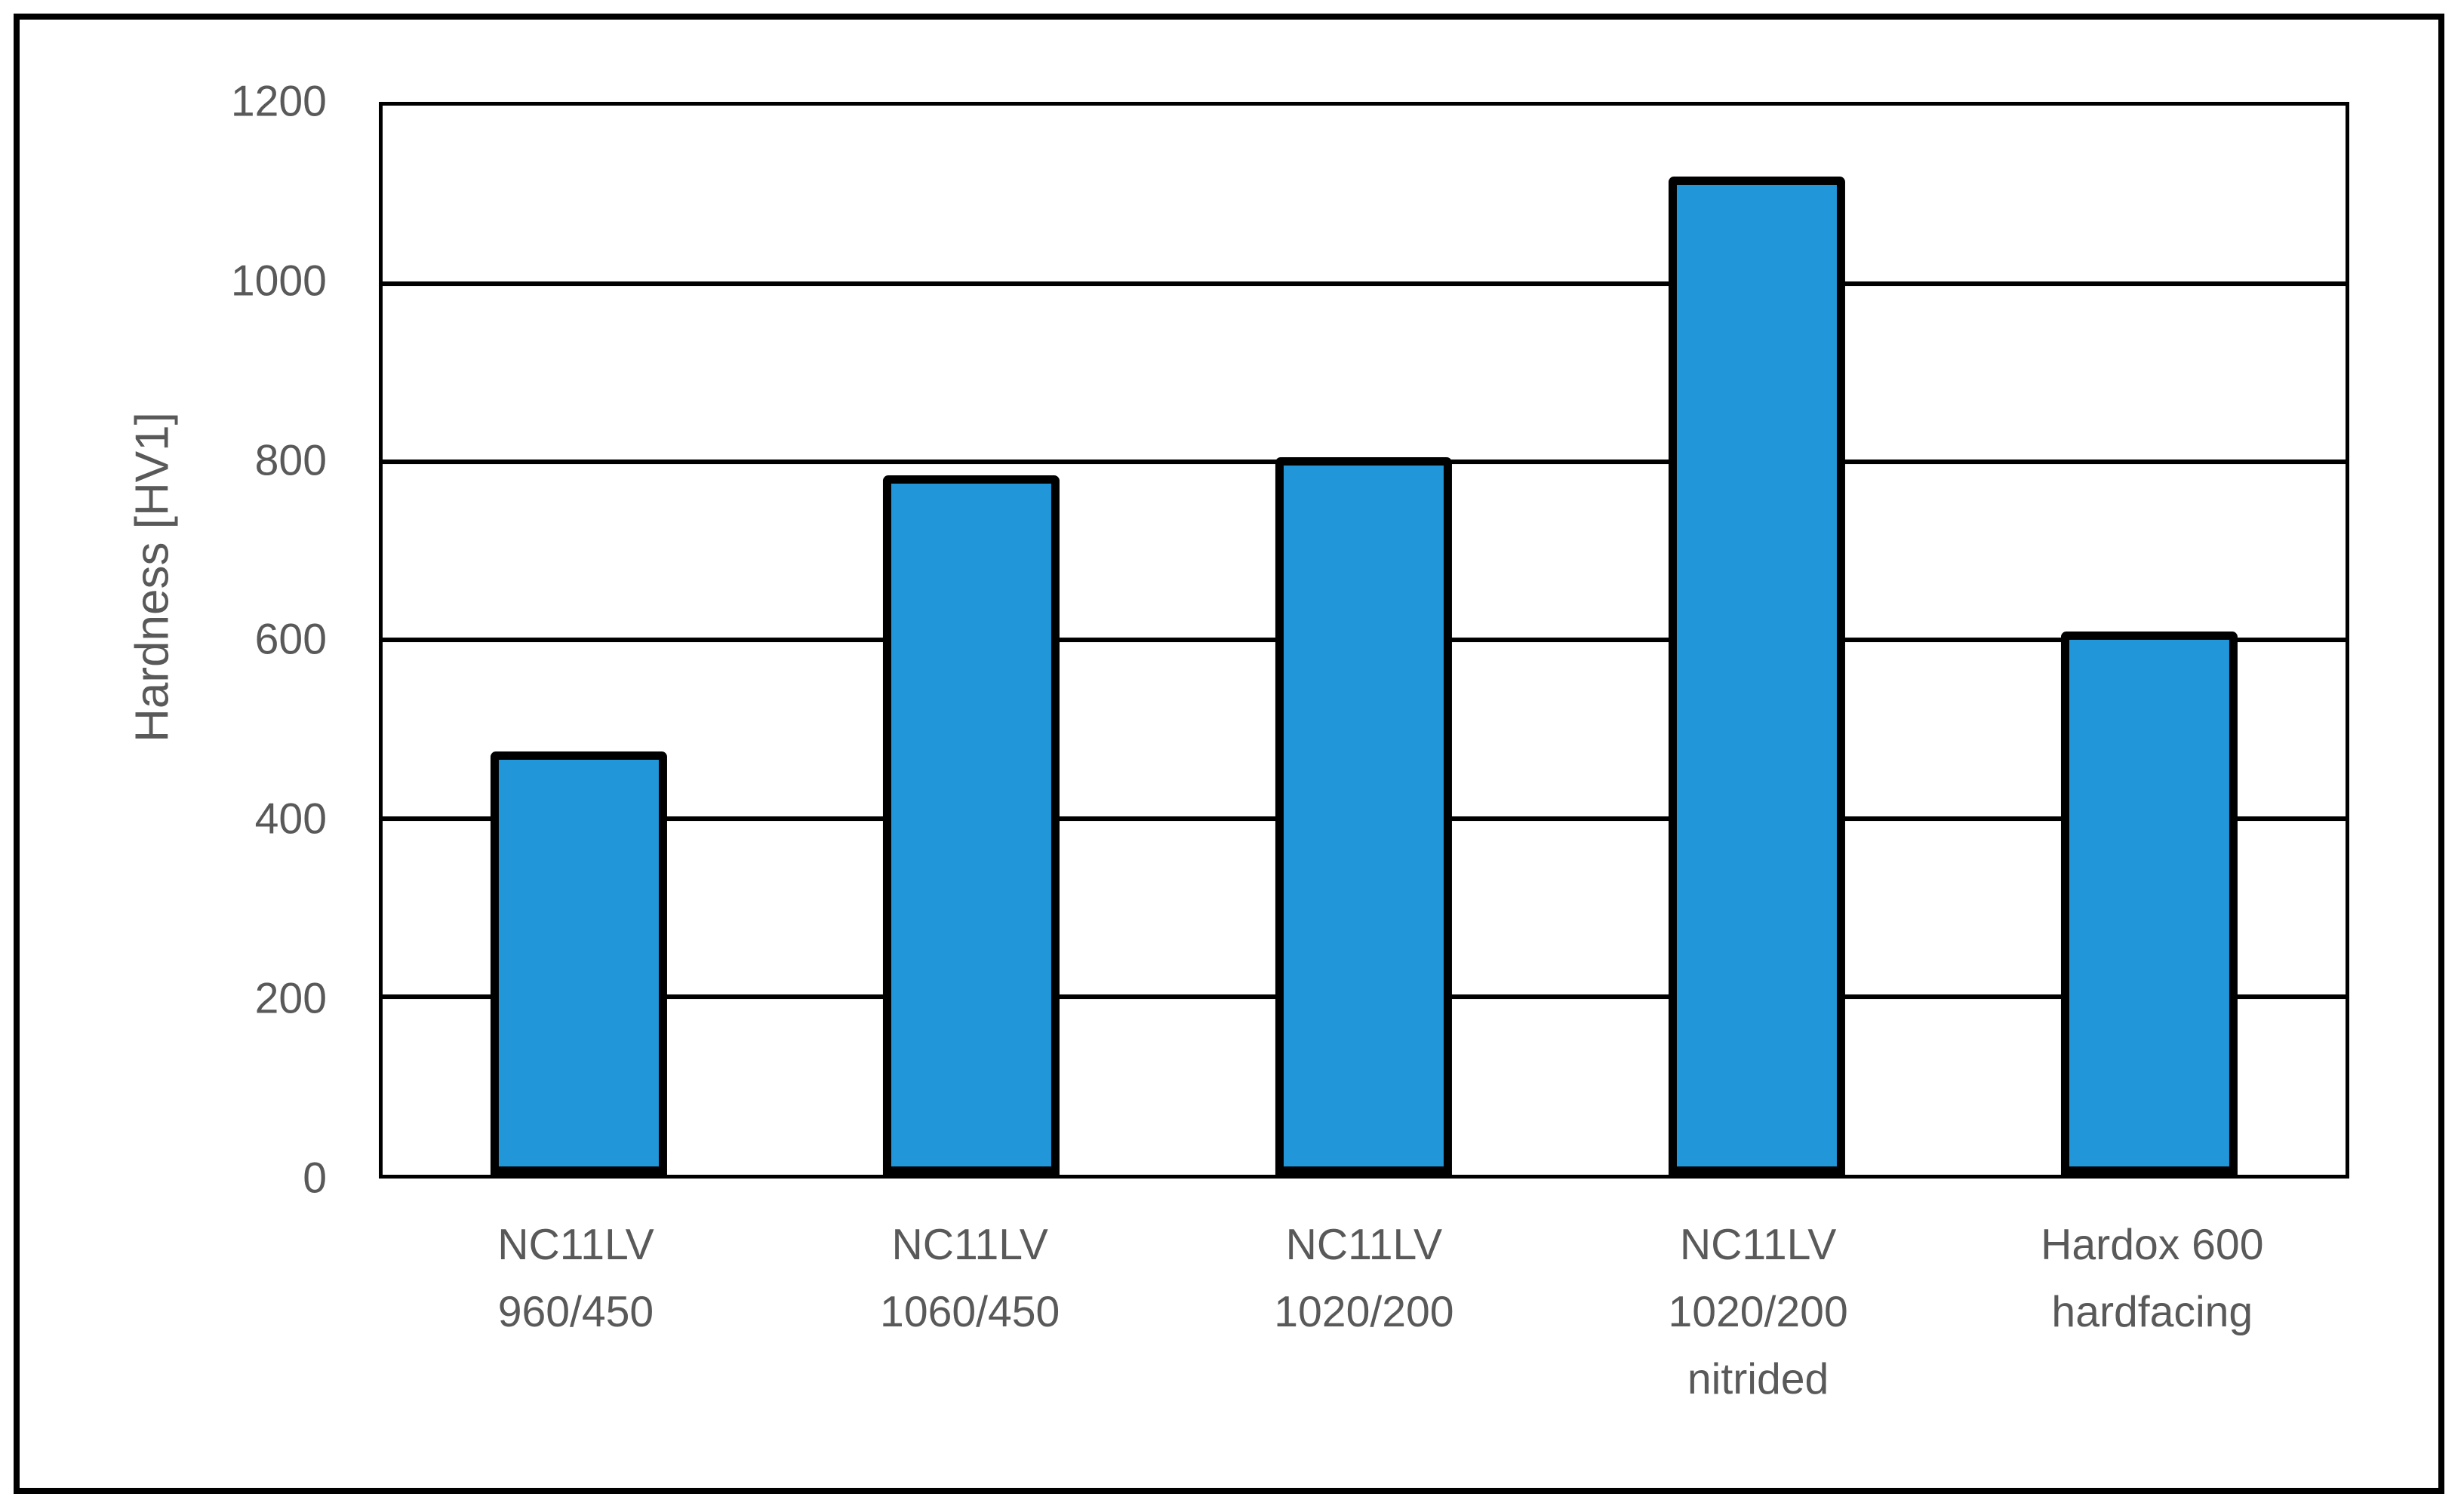 Image resolution: width=2464 pixels, height=1512 pixels. I want to click on y-tick-label-1000: 1000, so click(278, 281).